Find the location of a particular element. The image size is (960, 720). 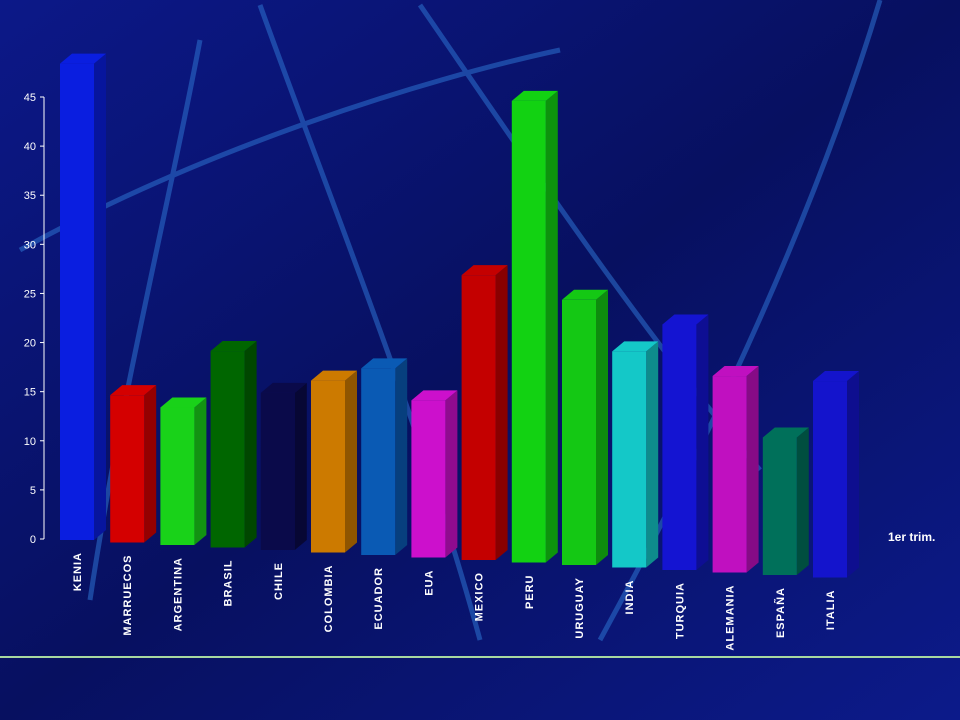

y-tick-label: 30 is located at coordinates (30, 245).